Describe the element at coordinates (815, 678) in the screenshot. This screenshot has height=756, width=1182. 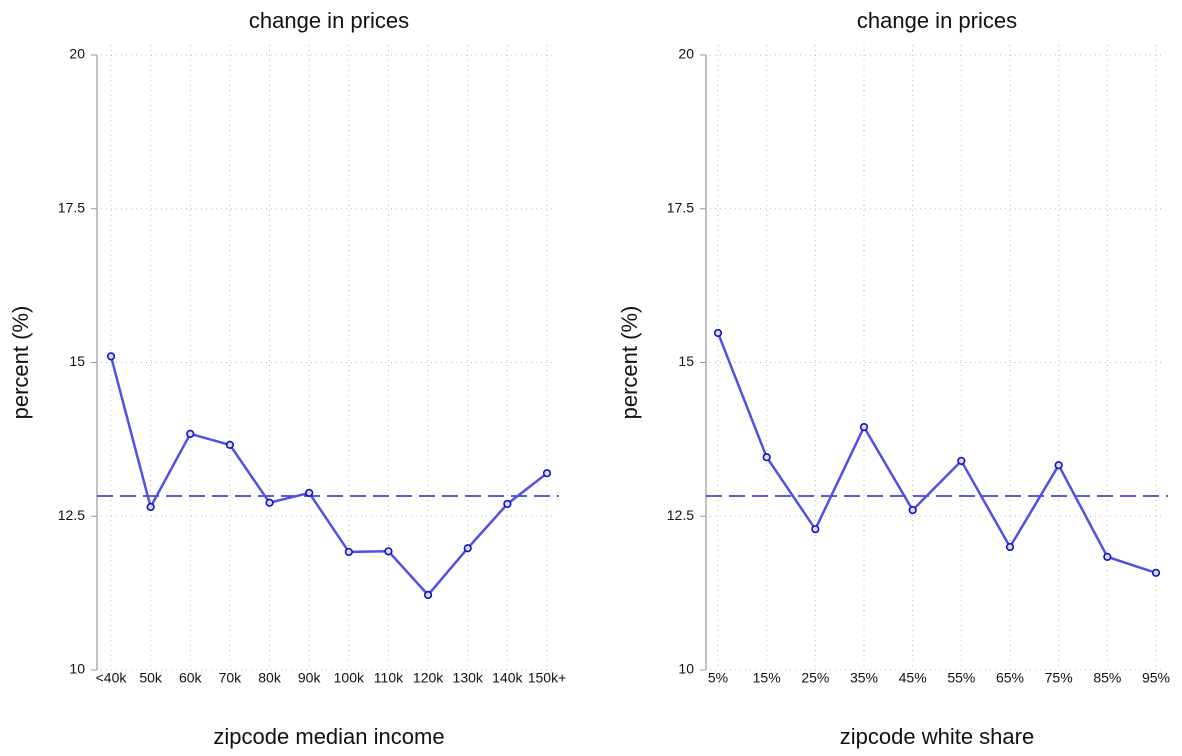
I see `x-tick-label: 25%` at that location.